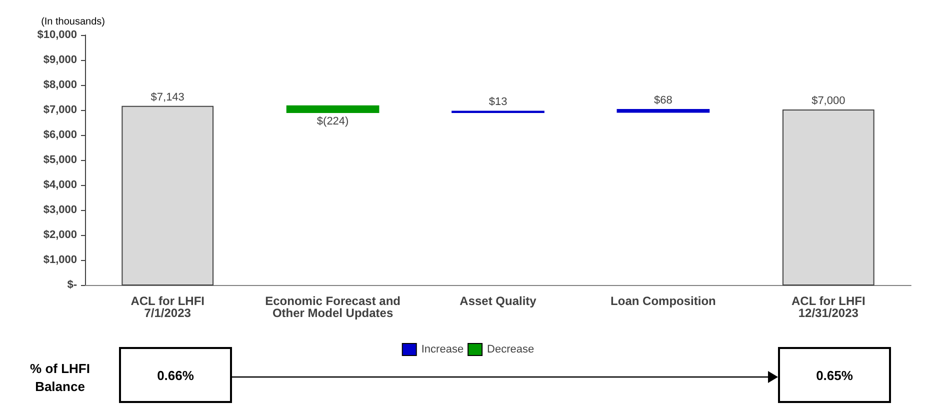 Image resolution: width=936 pixels, height=418 pixels. What do you see at coordinates (60, 135) in the screenshot?
I see `y-tick-label: $6,000` at bounding box center [60, 135].